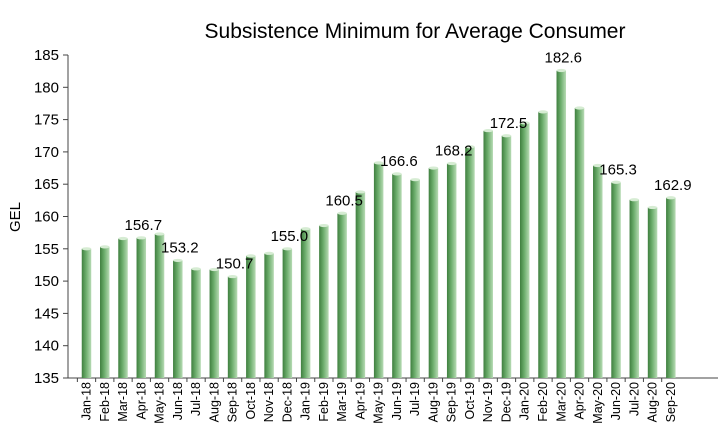 The height and width of the screenshot is (435, 718). Describe the element at coordinates (671, 402) in the screenshot. I see `x-tick-label: Sep-20` at that location.